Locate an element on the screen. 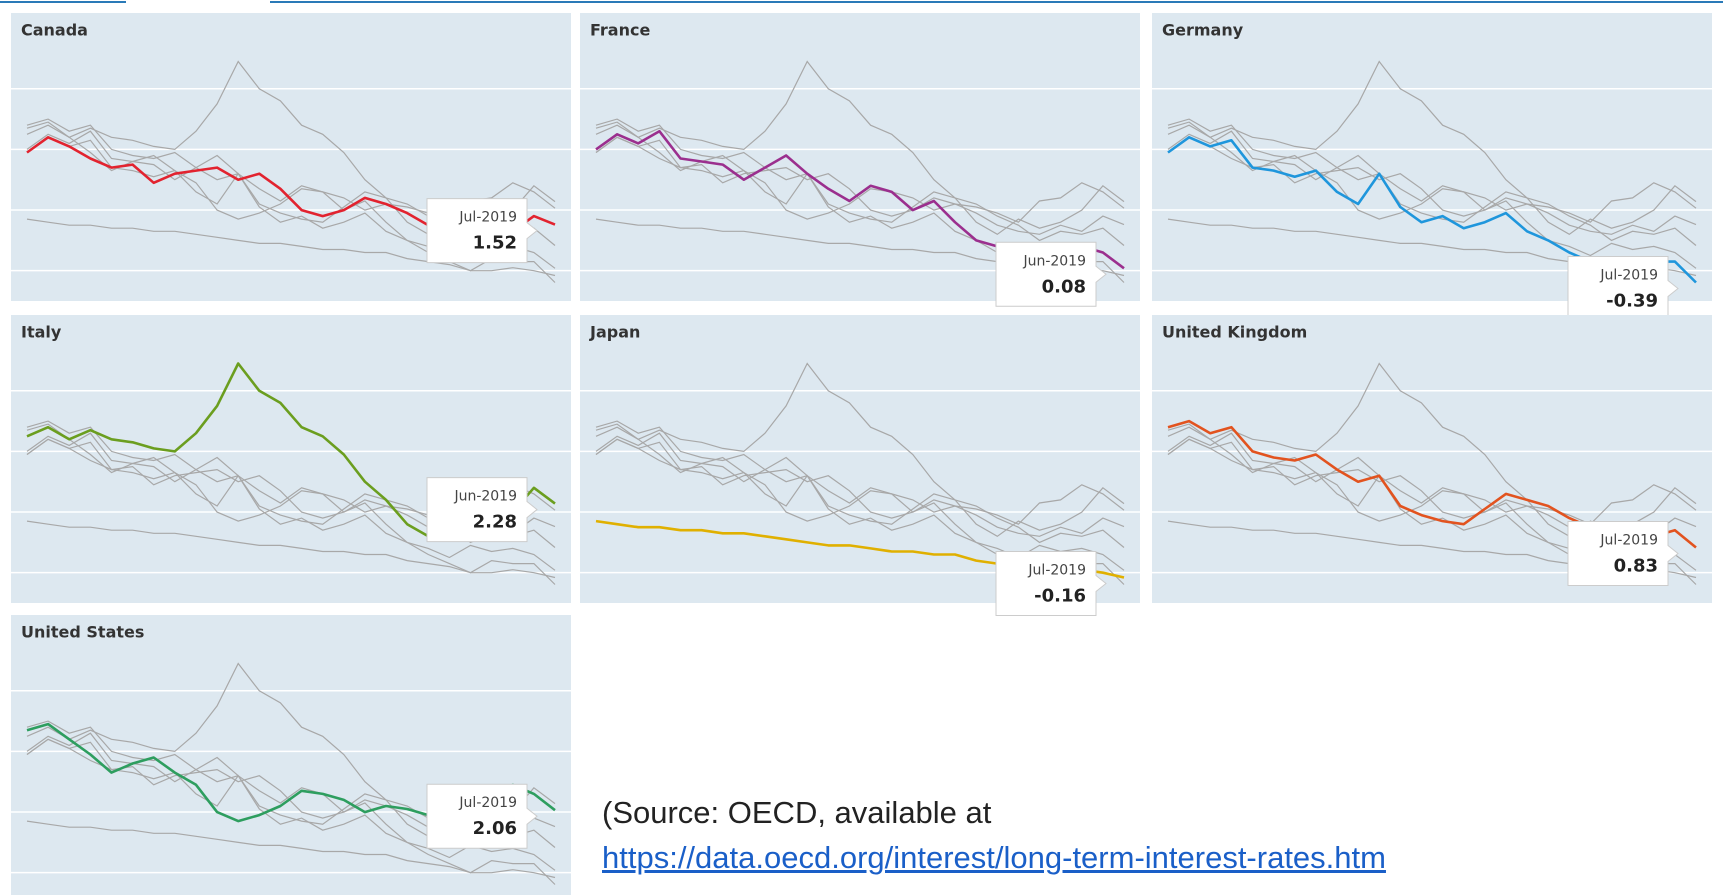  panel: Germany Jul-2019 -0.39 is located at coordinates (1432, 167).